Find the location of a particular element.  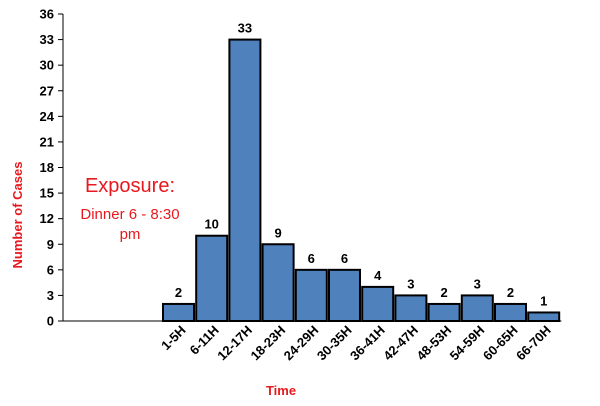

x-tick-label: 42-47H is located at coordinates (400, 343).